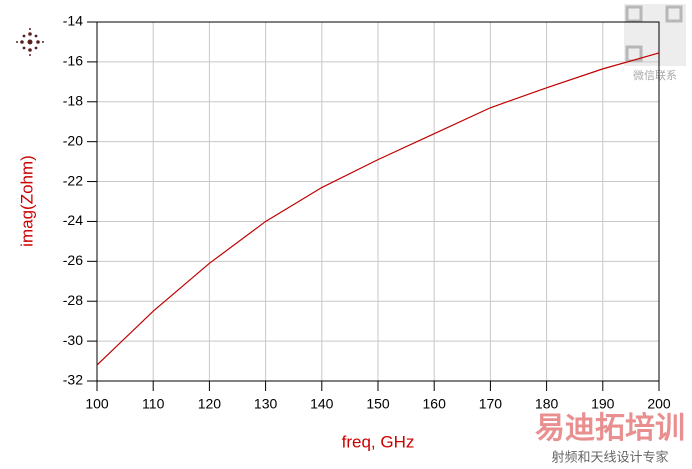  I want to click on y-tick-label: -32, so click(73, 380).